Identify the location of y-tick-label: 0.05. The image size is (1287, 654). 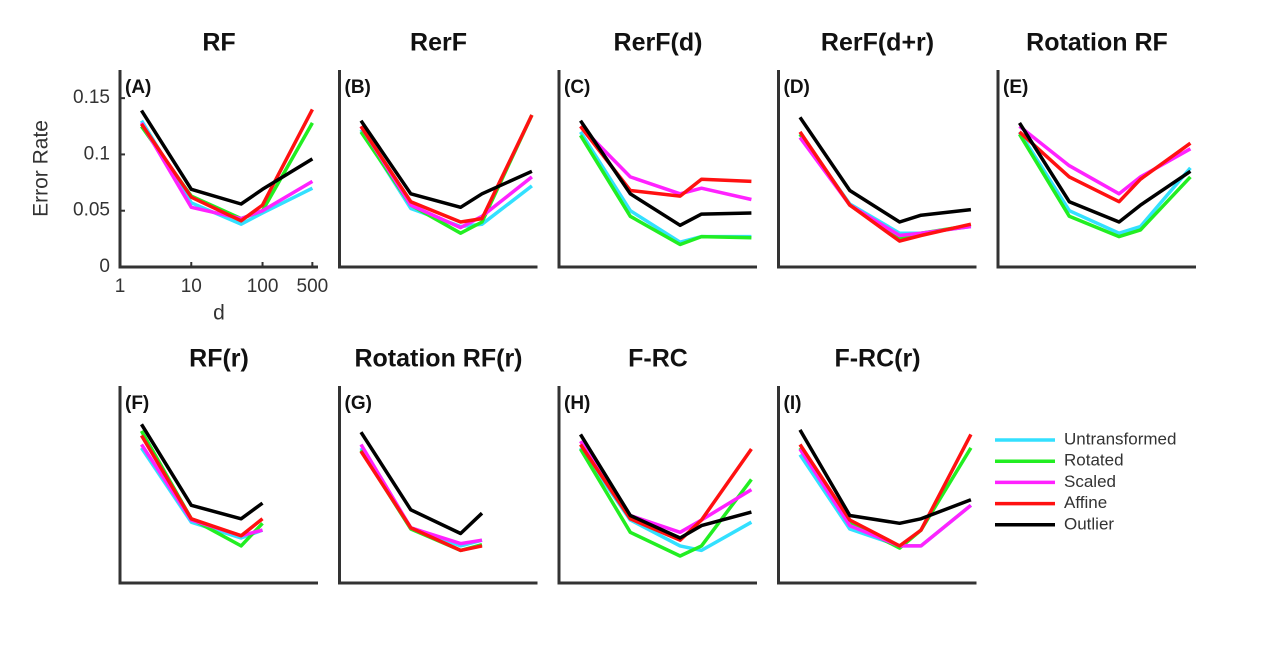
(91, 210).